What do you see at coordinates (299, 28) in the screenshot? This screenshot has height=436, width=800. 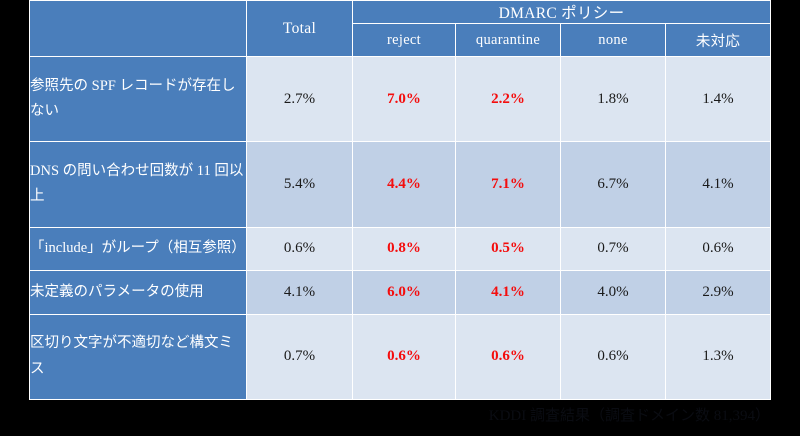 I see `header-total: Total` at bounding box center [299, 28].